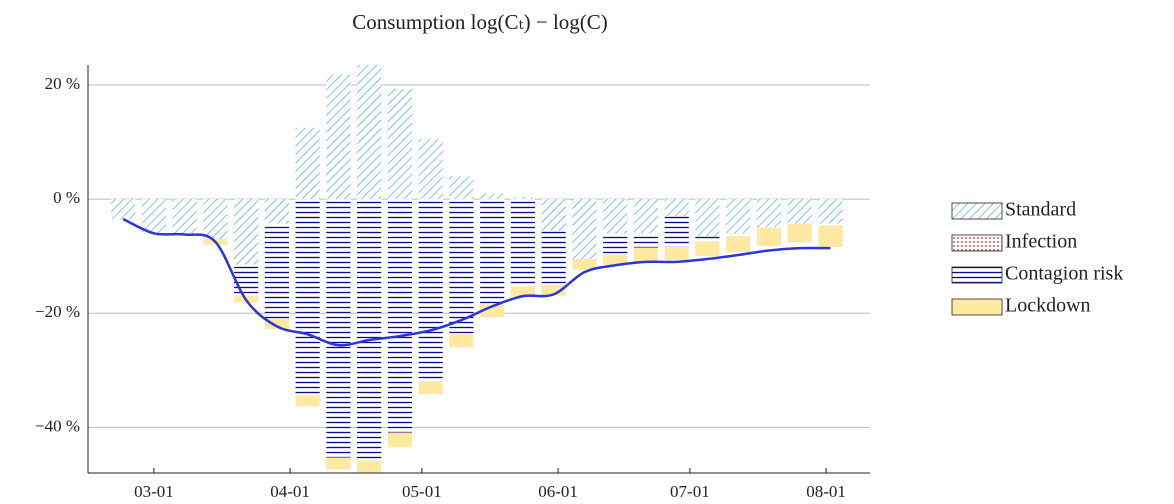 The width and height of the screenshot is (1174, 504). What do you see at coordinates (1064, 274) in the screenshot?
I see `legend-label: Contagion risk` at bounding box center [1064, 274].